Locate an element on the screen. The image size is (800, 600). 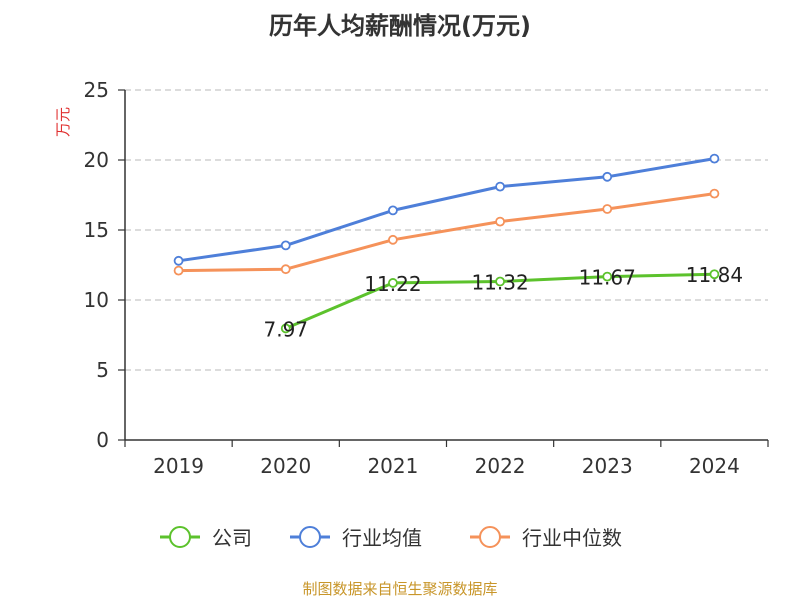
data-point-公司-2023 is located at coordinates (607, 276).